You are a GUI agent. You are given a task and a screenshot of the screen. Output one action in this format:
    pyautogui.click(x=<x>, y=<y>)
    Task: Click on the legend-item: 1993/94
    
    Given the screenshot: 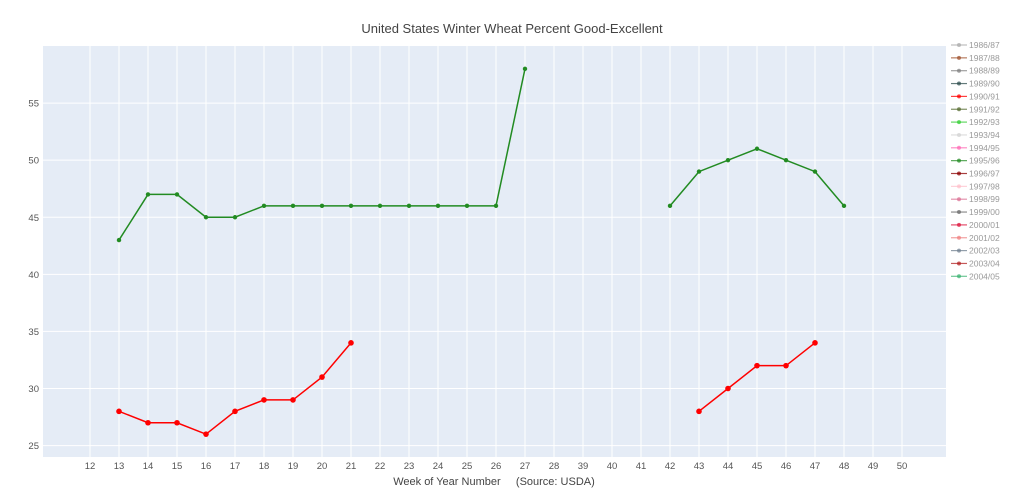 What is the action you would take?
    pyautogui.click(x=975, y=135)
    